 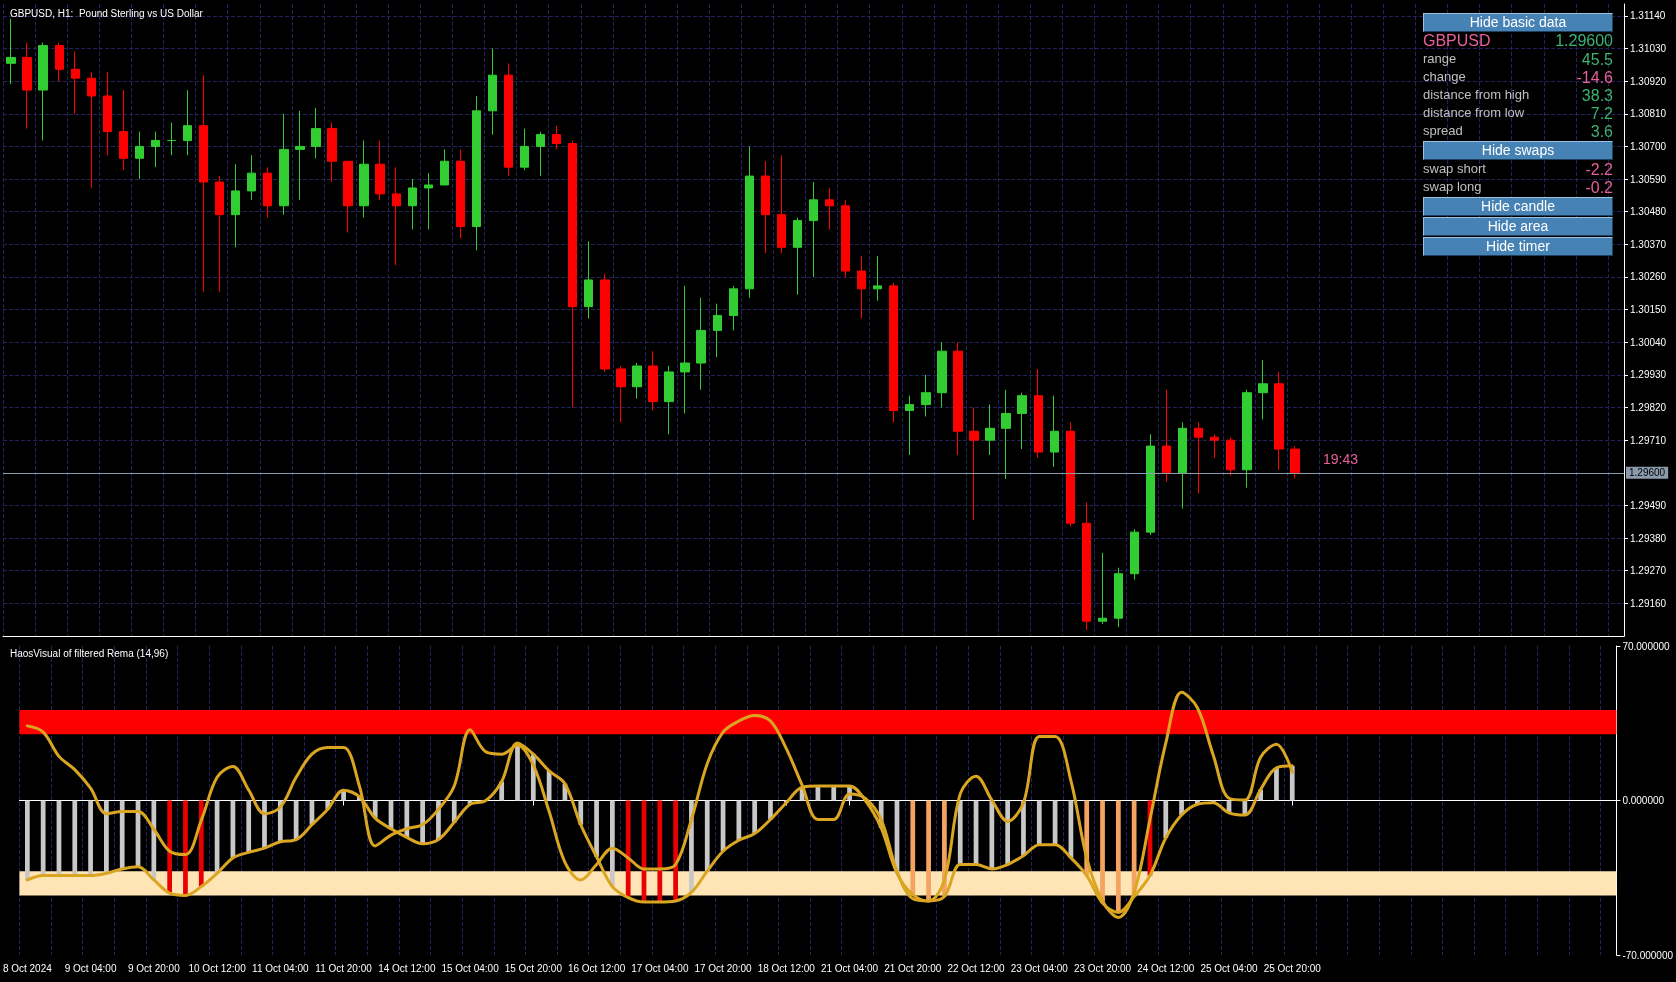 What do you see at coordinates (1648, 16) in the screenshot?
I see `y-tick-label: 1.31140` at bounding box center [1648, 16].